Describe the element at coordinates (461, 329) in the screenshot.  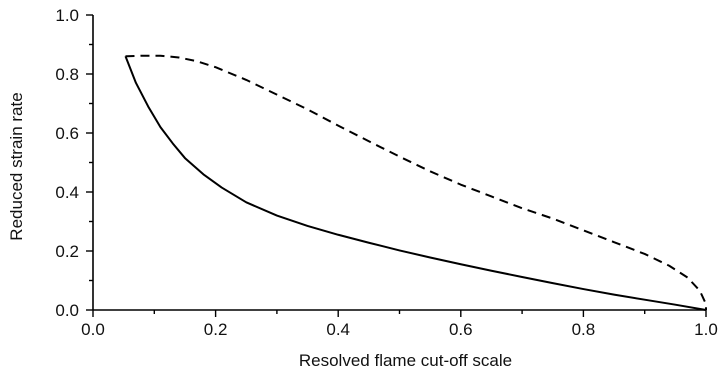
I see `x-tick-label: 0.6` at that location.